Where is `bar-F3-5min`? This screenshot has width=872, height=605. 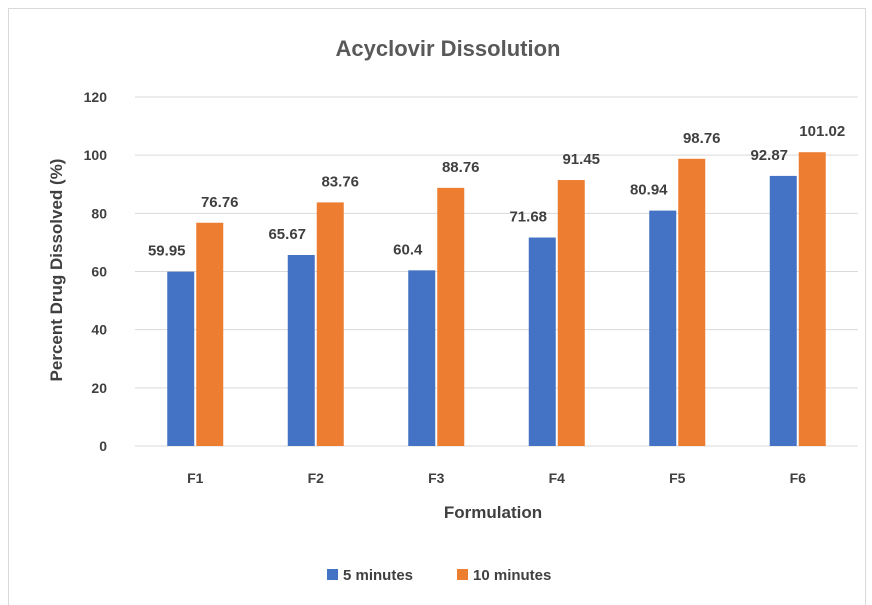 bar-F3-5min is located at coordinates (422, 358).